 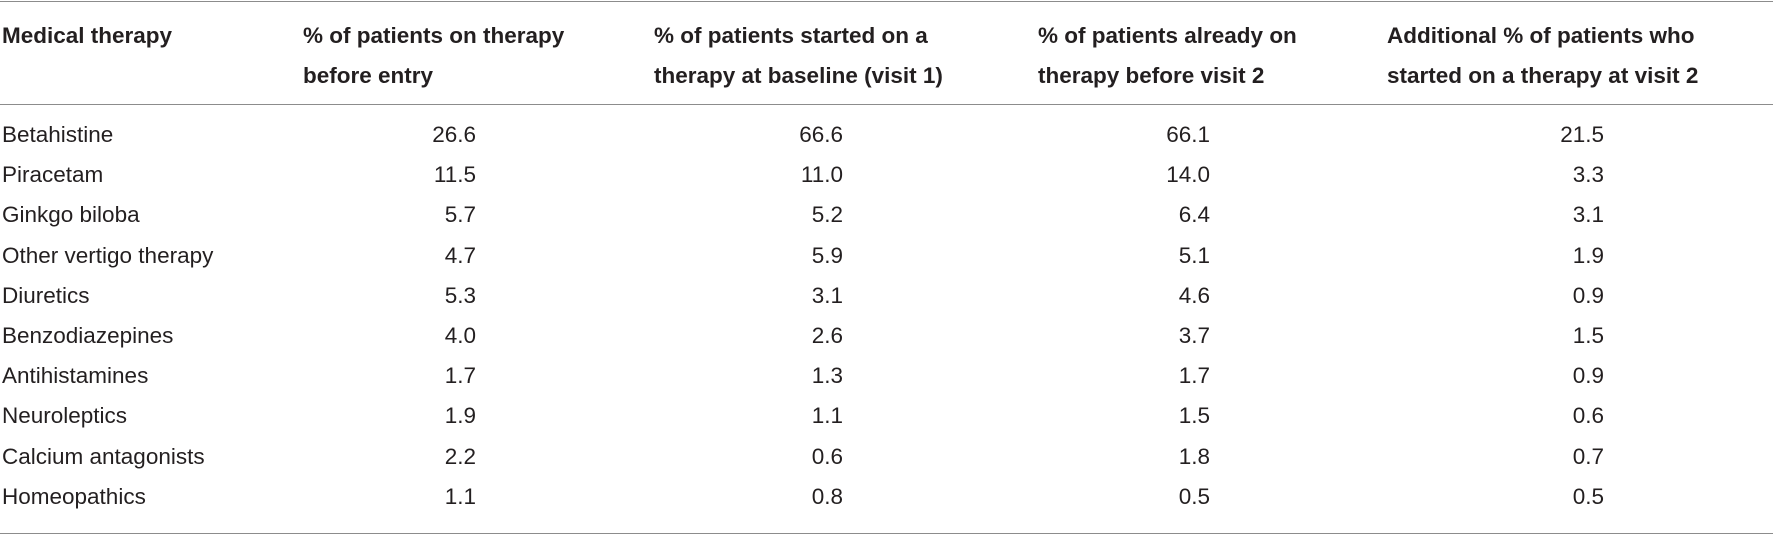 I want to click on cell-value: 2.2, so click(x=460, y=456).